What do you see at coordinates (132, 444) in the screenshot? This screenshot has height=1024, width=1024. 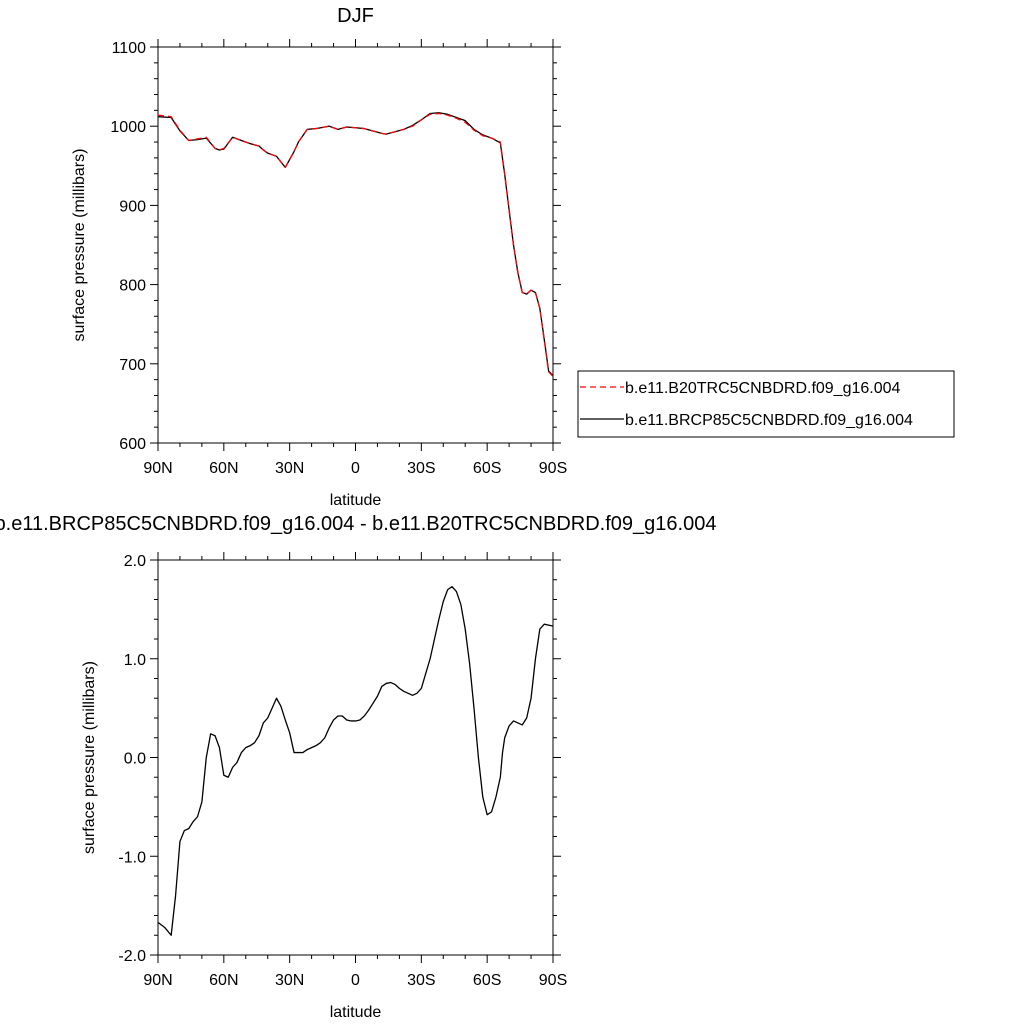 I see `y-tick-label: 600` at bounding box center [132, 444].